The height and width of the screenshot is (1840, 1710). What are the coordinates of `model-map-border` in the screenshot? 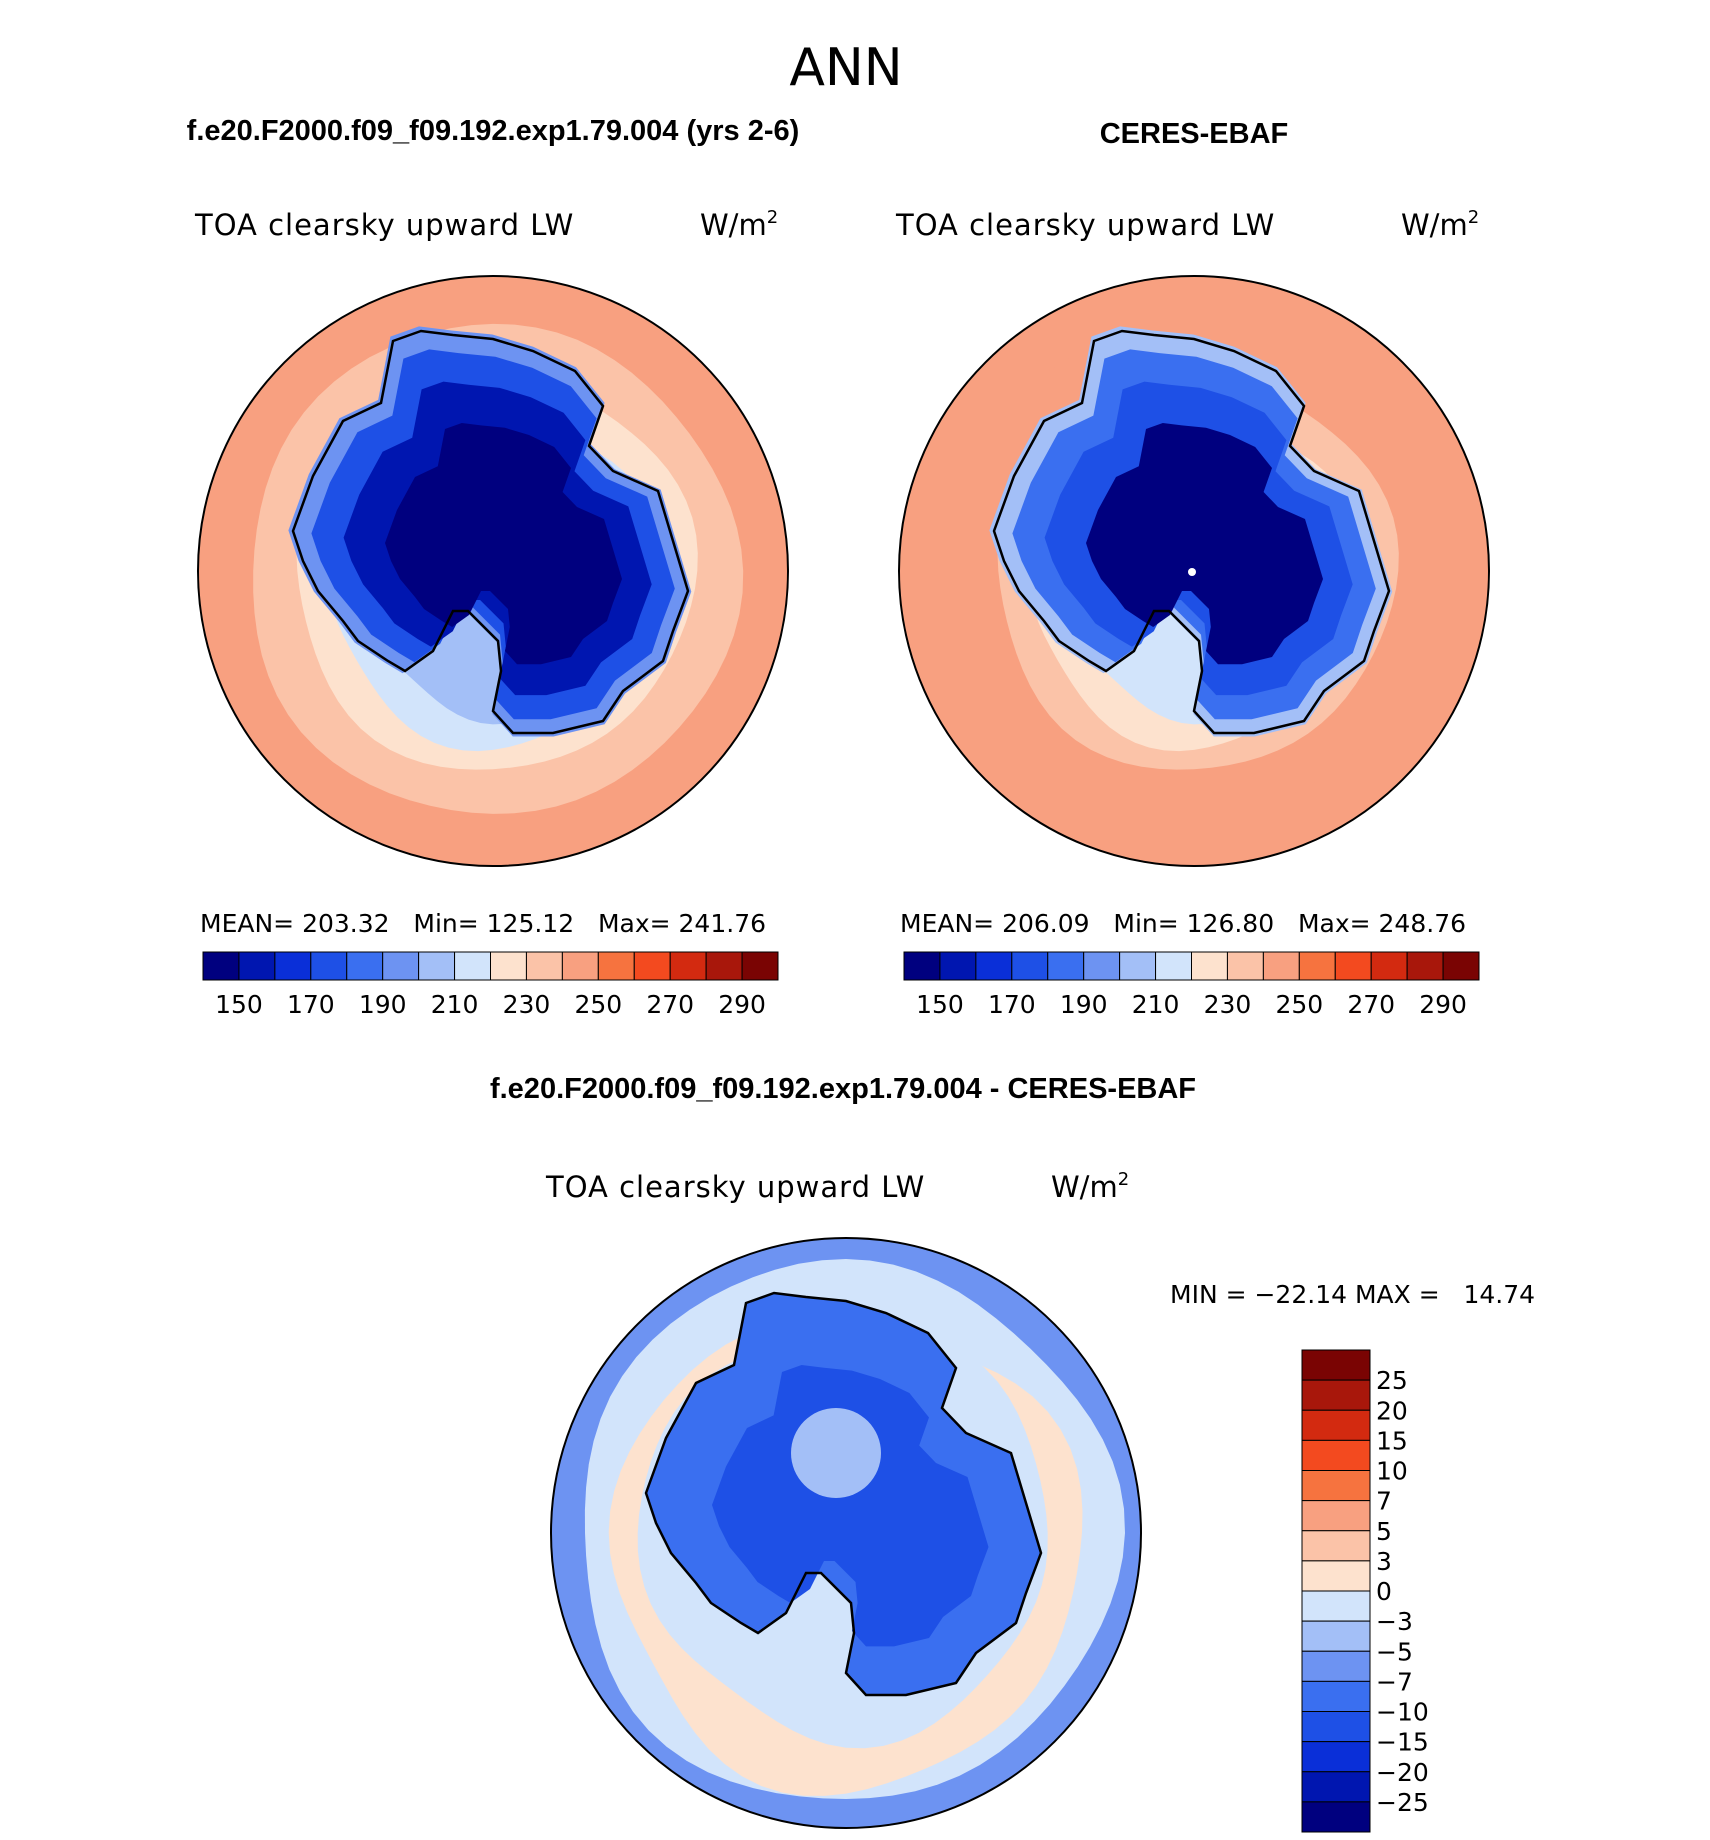 It's located at (493, 571).